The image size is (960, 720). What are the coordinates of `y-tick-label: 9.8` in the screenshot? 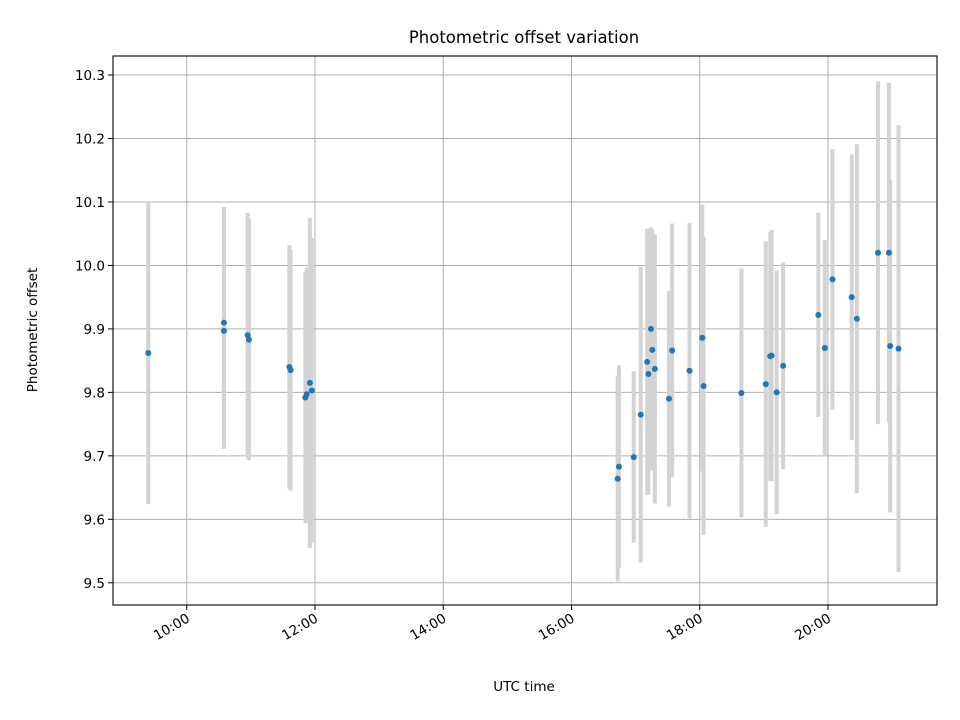 It's located at (94, 393).